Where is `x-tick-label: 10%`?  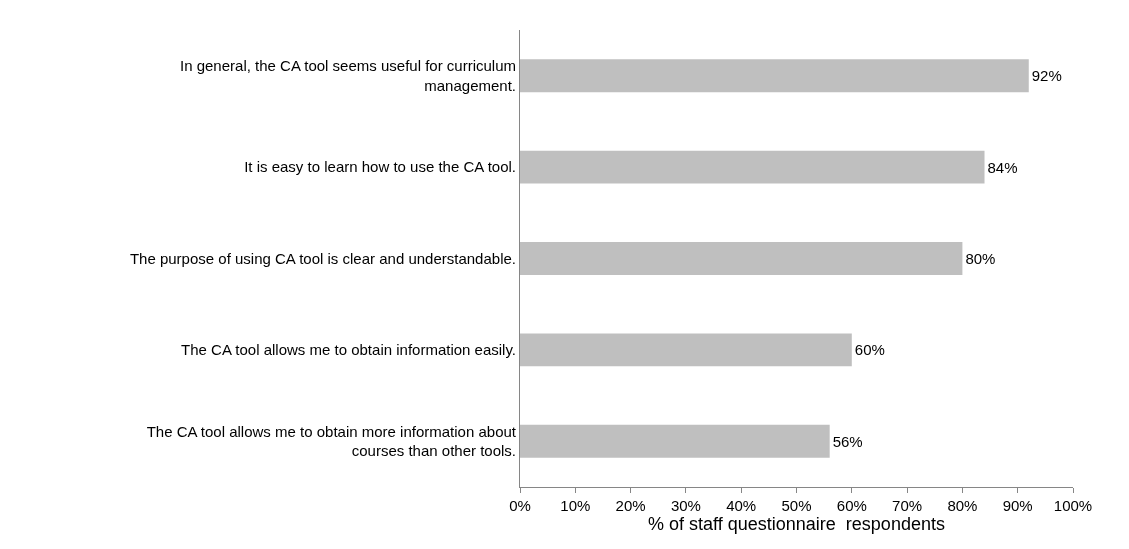 x-tick-label: 10% is located at coordinates (575, 505).